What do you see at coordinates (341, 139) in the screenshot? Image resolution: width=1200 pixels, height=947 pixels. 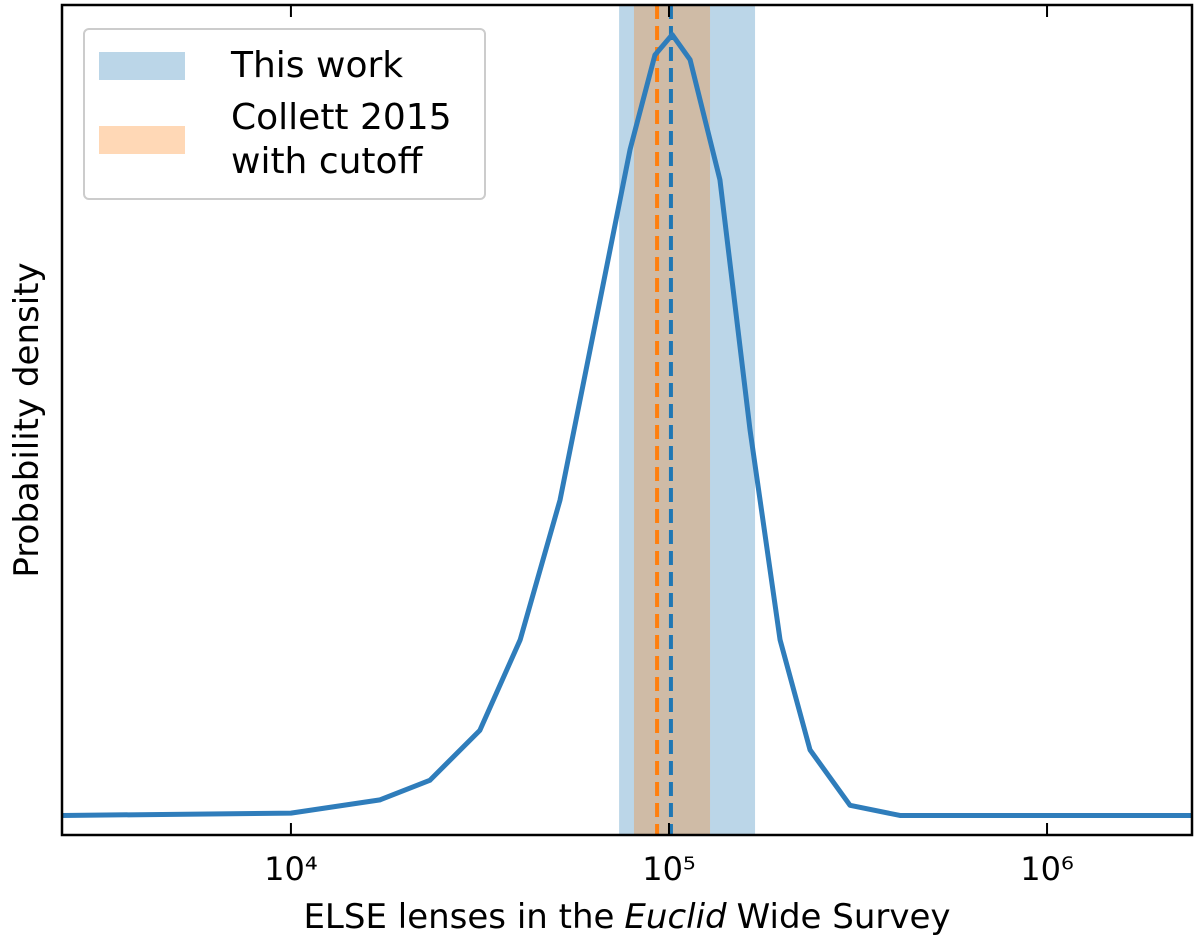 I see `legend-label: Collett 2015 with cutoff` at bounding box center [341, 139].